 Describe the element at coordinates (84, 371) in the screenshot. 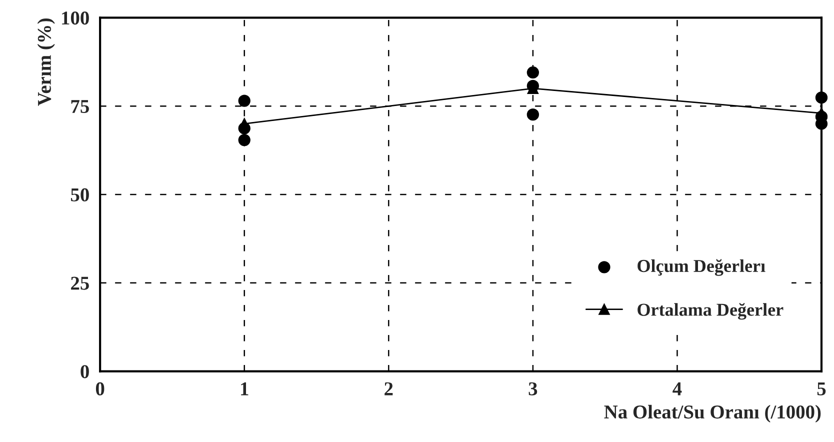

I see `y-tick-label: 0` at that location.